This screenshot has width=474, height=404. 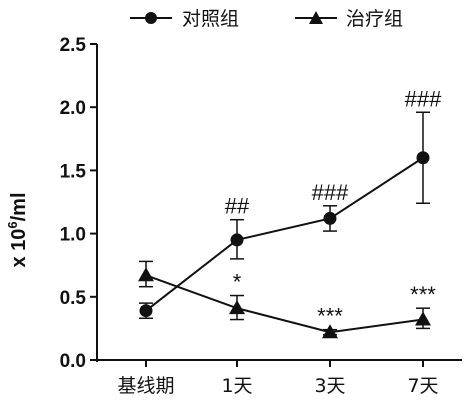 I want to click on y-axis-label-sup: 6, so click(x=12, y=224).